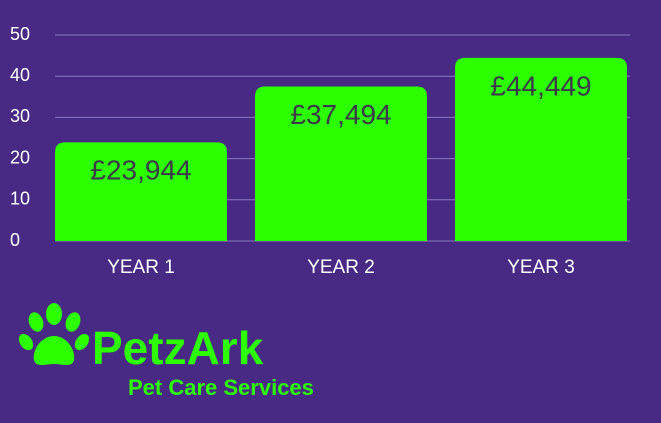  I want to click on value-label: £44,449, so click(540, 85).